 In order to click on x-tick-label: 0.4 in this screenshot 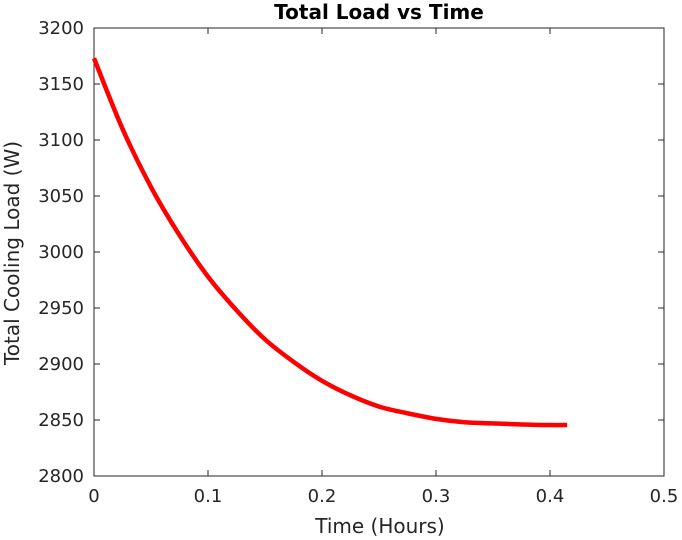, I will do `click(550, 496)`.